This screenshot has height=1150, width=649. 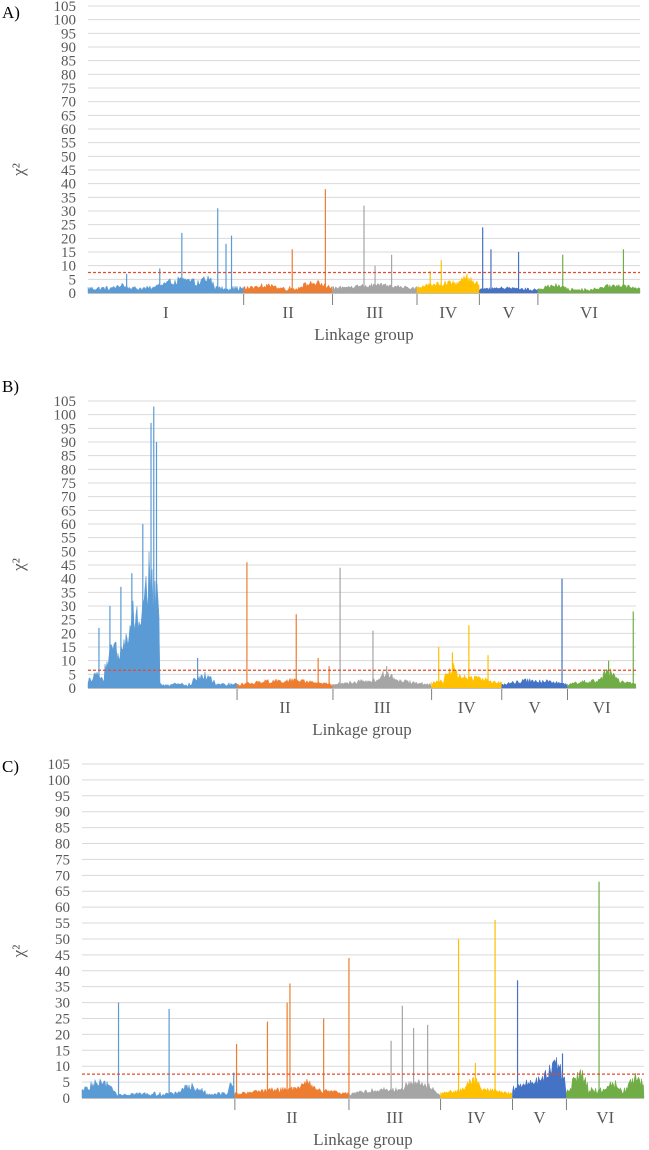 What do you see at coordinates (68, 62) in the screenshot?
I see `y-tick-label: 85` at bounding box center [68, 62].